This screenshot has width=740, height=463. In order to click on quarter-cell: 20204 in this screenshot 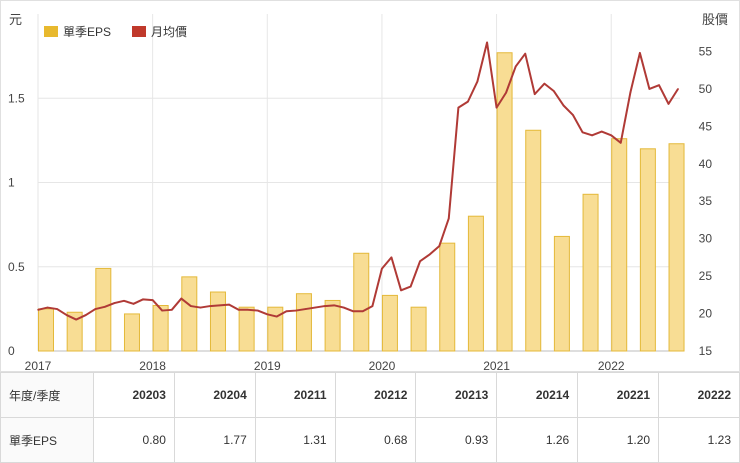, I will do `click(214, 395)`.